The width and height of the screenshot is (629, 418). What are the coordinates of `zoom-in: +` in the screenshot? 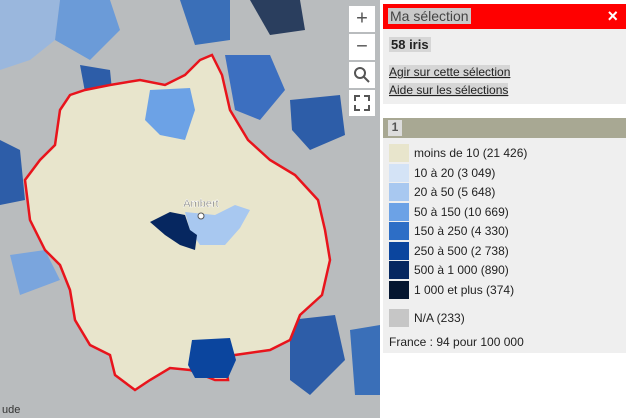 It's located at (362, 18).